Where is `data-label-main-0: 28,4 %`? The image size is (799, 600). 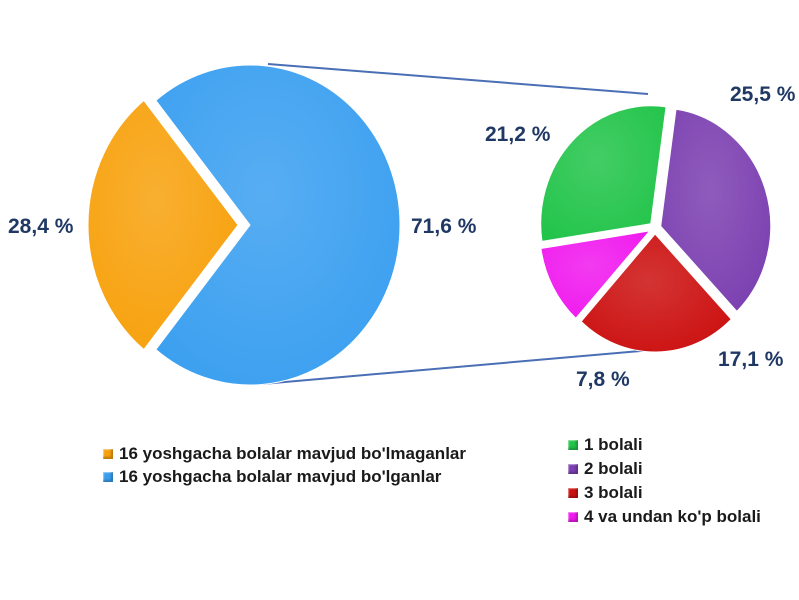 data-label-main-0: 28,4 % is located at coordinates (41, 226).